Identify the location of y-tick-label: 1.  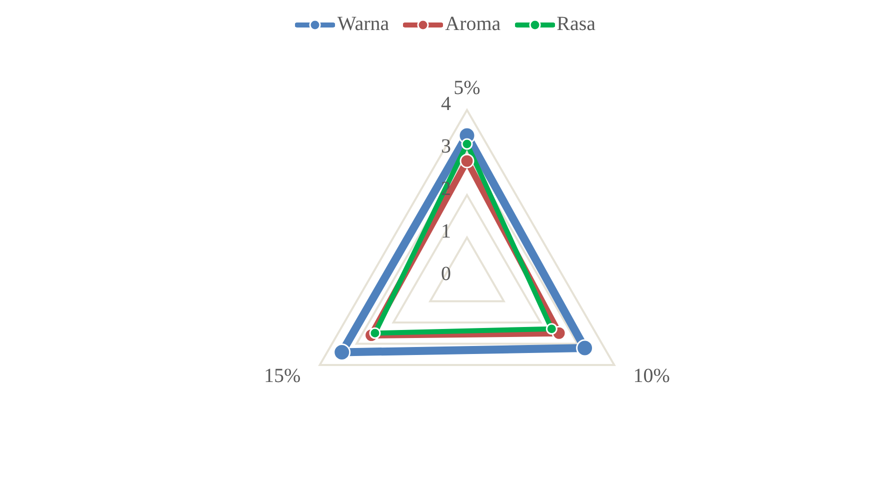
(446, 231).